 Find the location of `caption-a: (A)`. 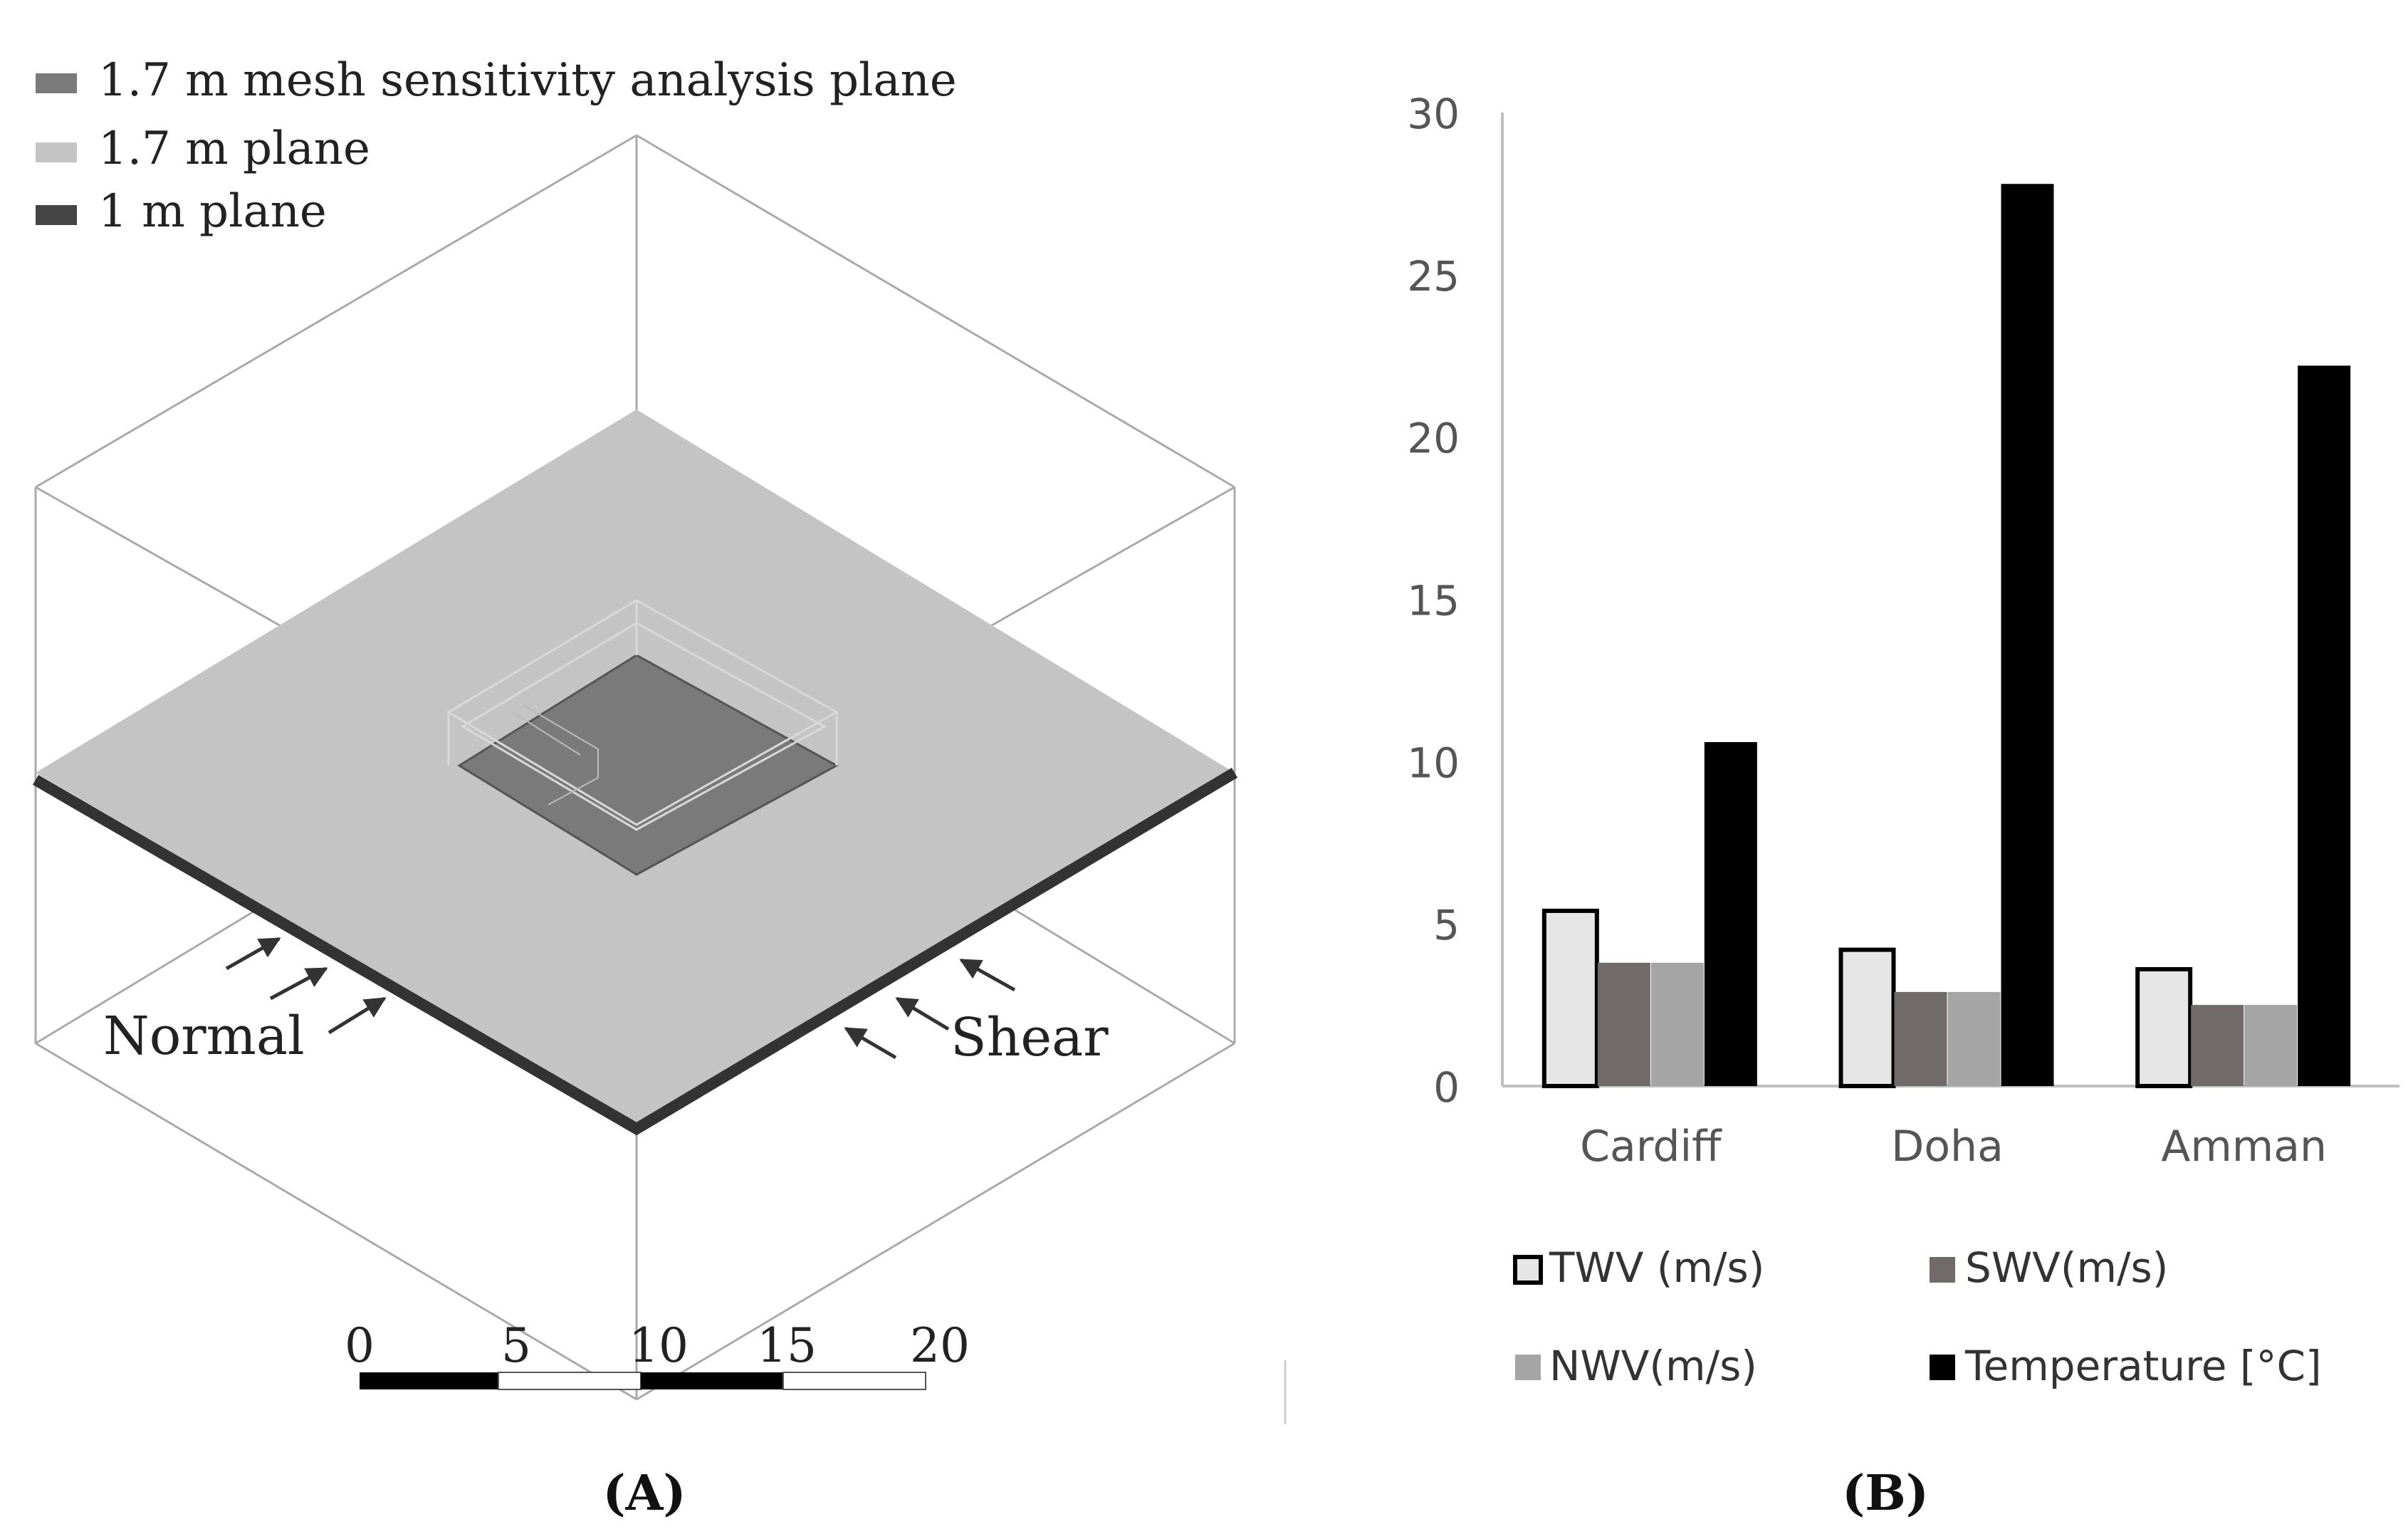

caption-a: (A) is located at coordinates (644, 1493).